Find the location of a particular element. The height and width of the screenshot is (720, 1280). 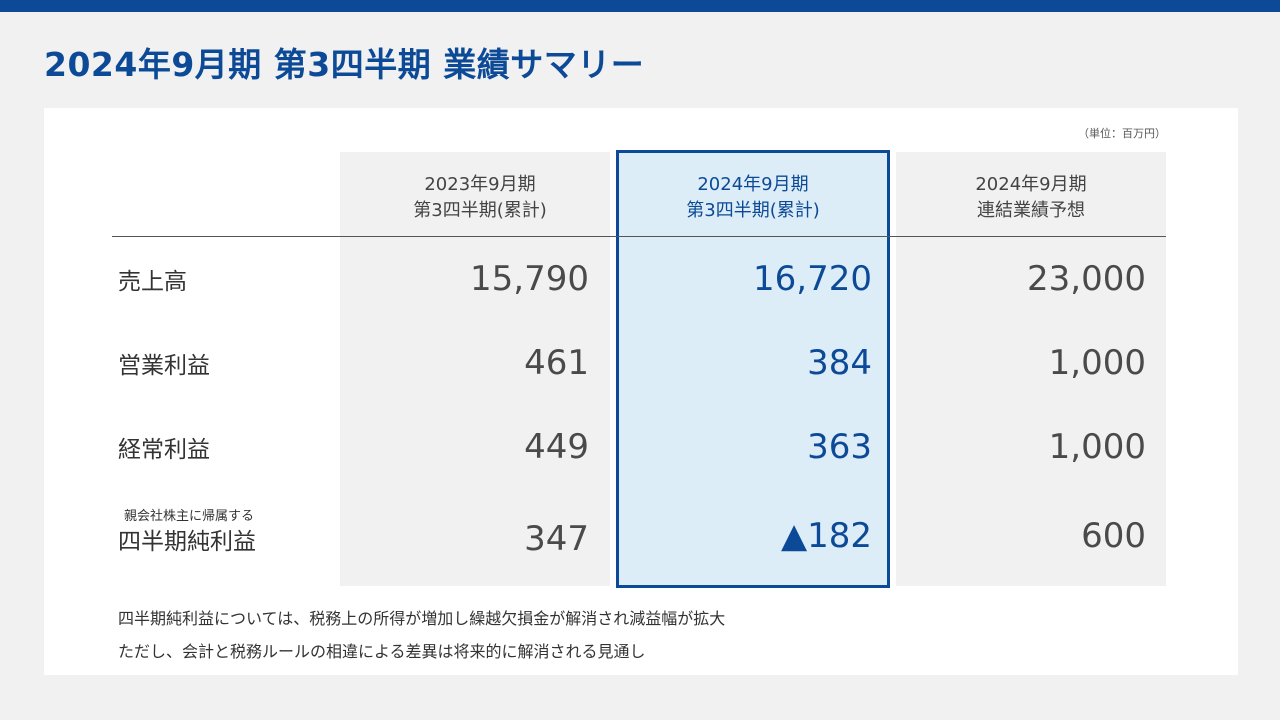

column-header-forecast: 2024年9月期 連結業績予想 is located at coordinates (1031, 198).